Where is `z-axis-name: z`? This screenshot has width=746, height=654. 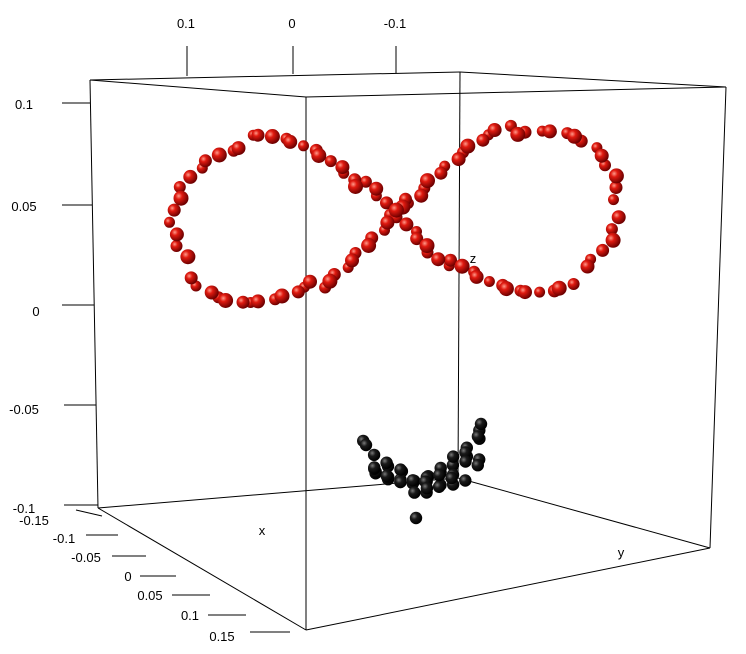 z-axis-name: z is located at coordinates (473, 258).